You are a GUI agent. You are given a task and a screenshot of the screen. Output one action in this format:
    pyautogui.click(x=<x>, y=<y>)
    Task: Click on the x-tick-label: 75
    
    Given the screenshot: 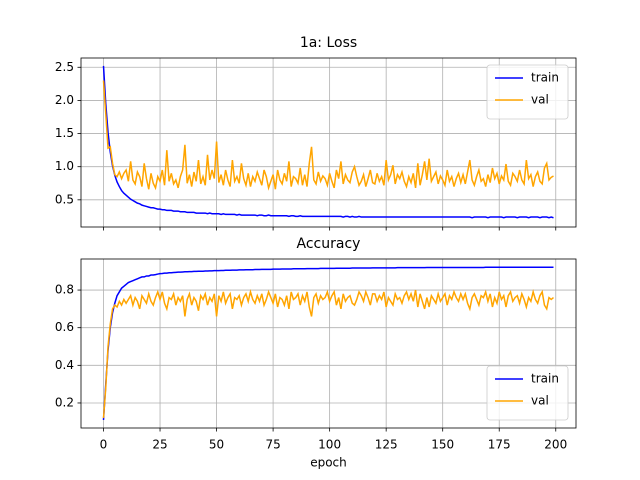 What is the action you would take?
    pyautogui.click(x=272, y=445)
    